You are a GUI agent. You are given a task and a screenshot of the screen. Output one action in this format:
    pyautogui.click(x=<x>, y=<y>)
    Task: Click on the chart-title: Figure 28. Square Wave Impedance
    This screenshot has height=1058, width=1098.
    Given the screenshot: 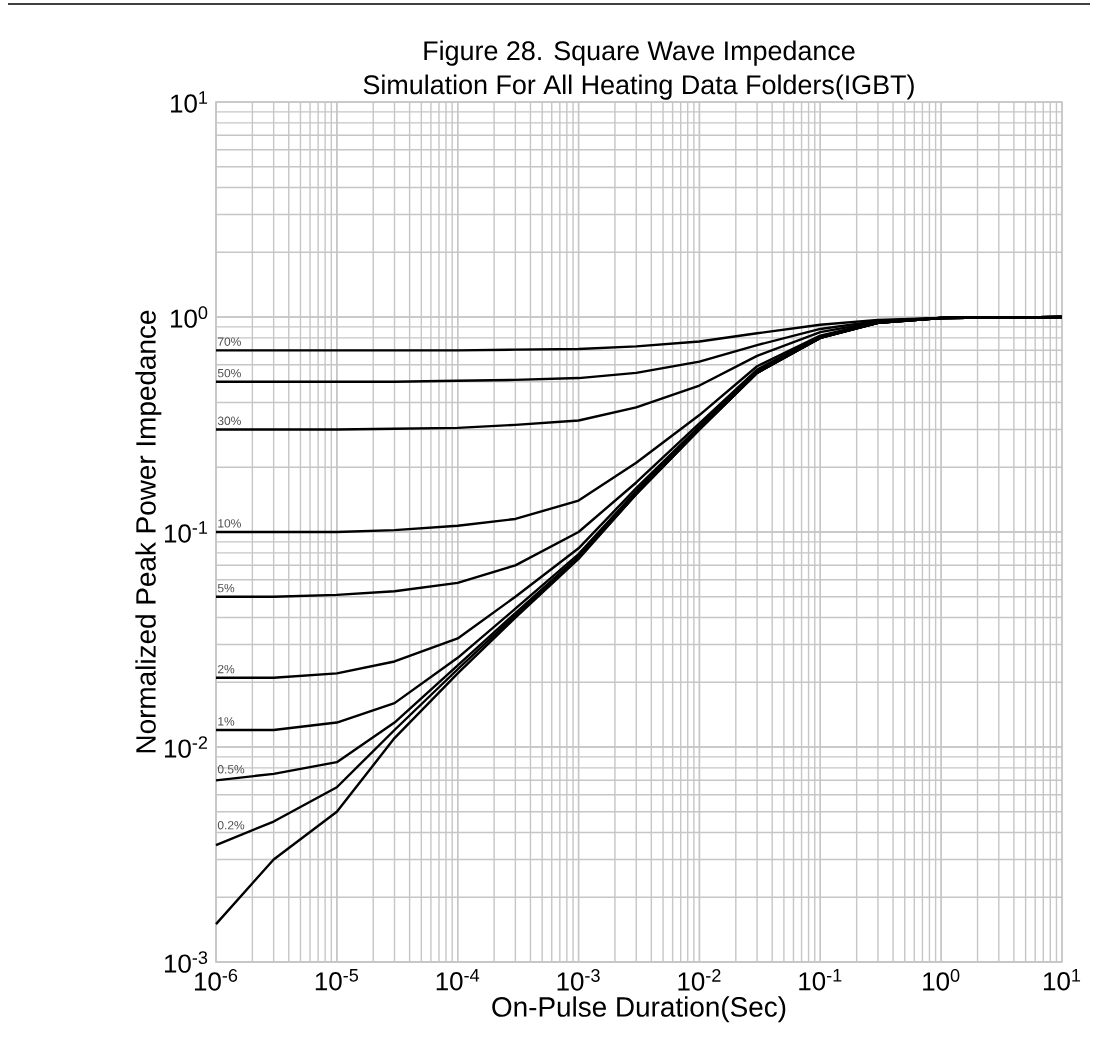 What is the action you would take?
    pyautogui.click(x=639, y=53)
    